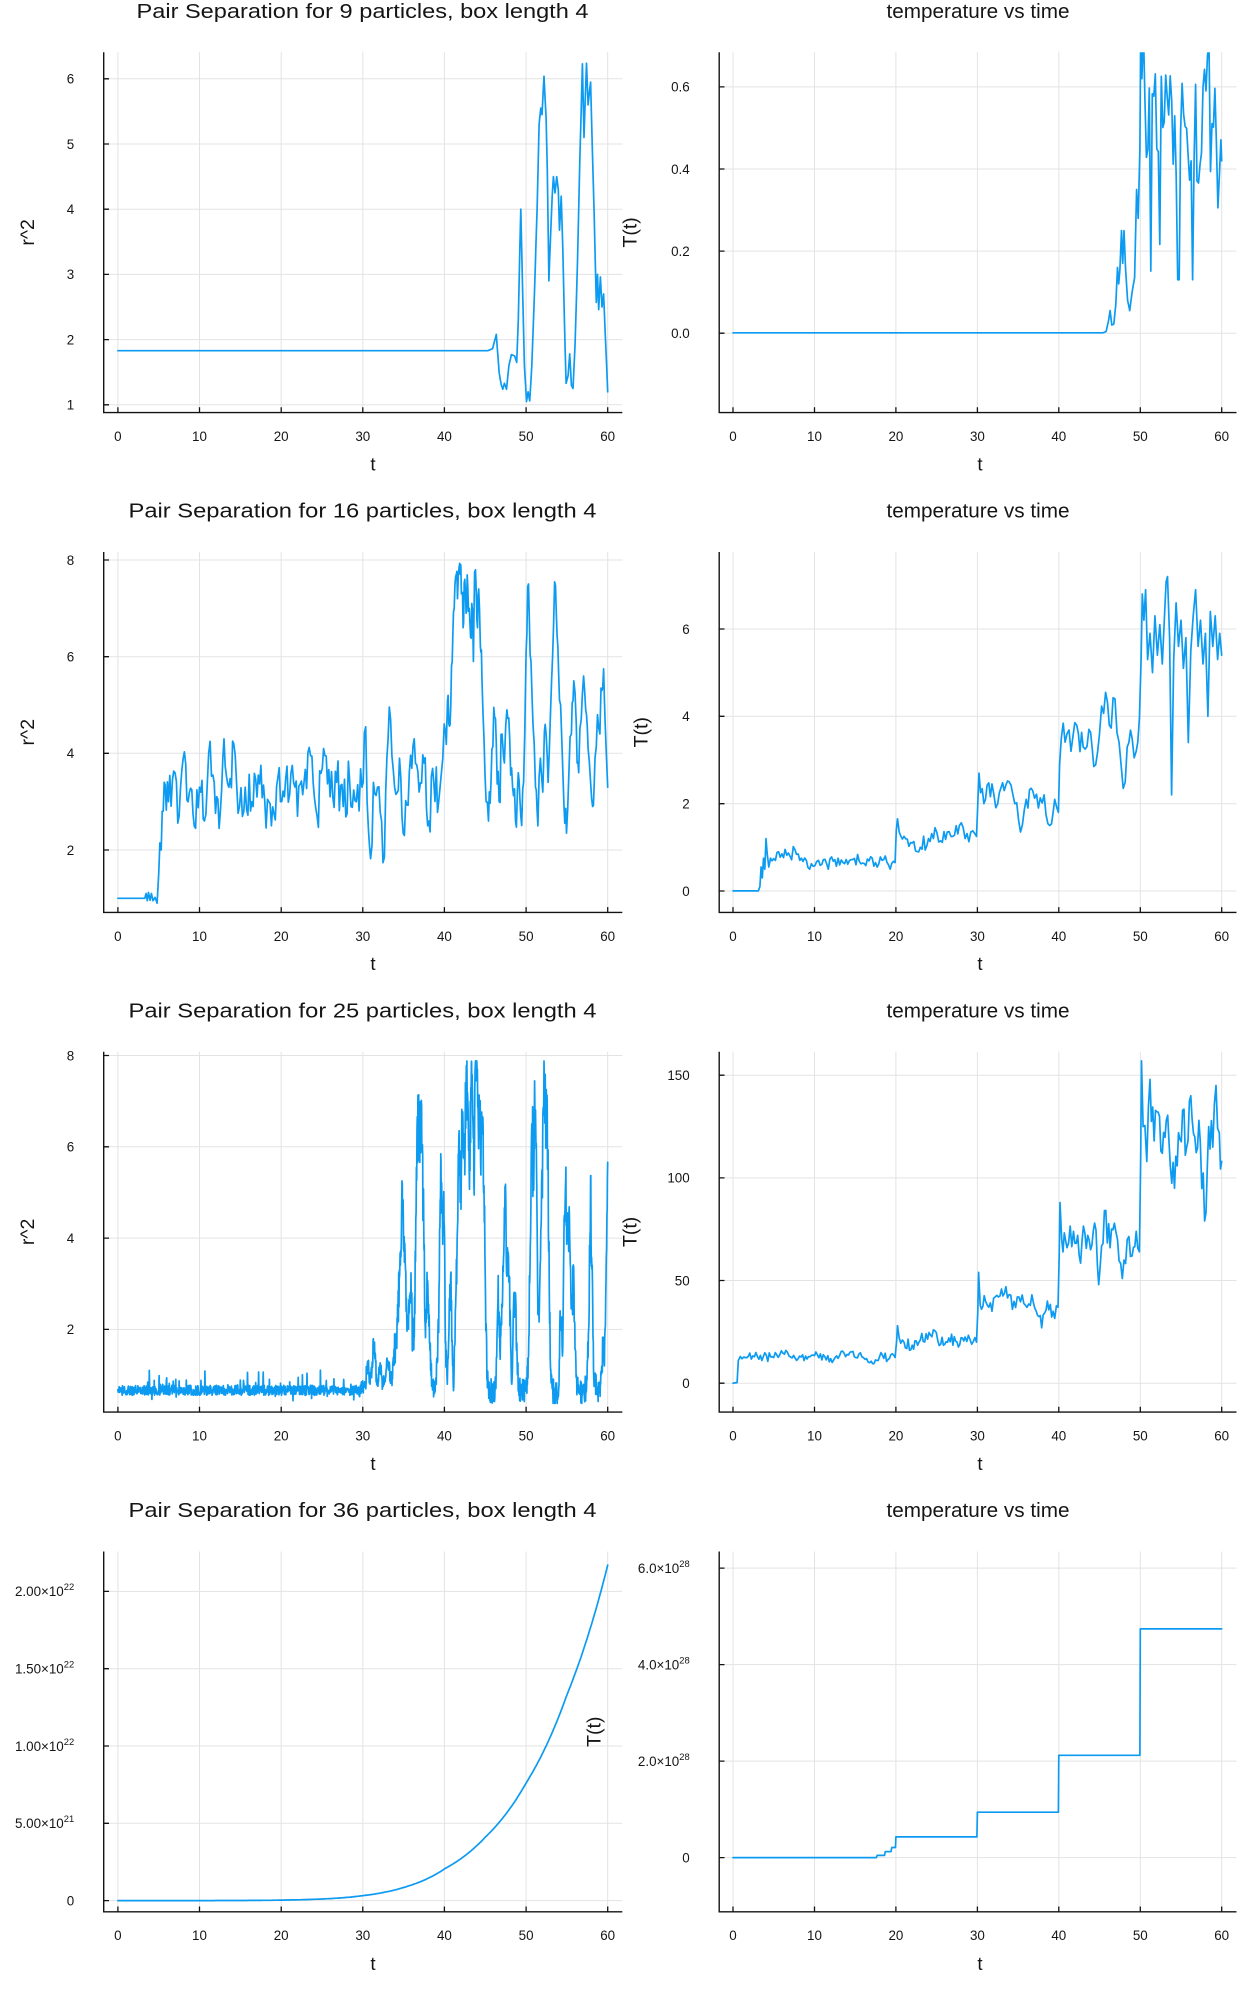 Image resolution: width=1249 pixels, height=1999 pixels. What do you see at coordinates (664, 1567) in the screenshot?
I see `svg-text: 6.0×10²⁸` at bounding box center [664, 1567].